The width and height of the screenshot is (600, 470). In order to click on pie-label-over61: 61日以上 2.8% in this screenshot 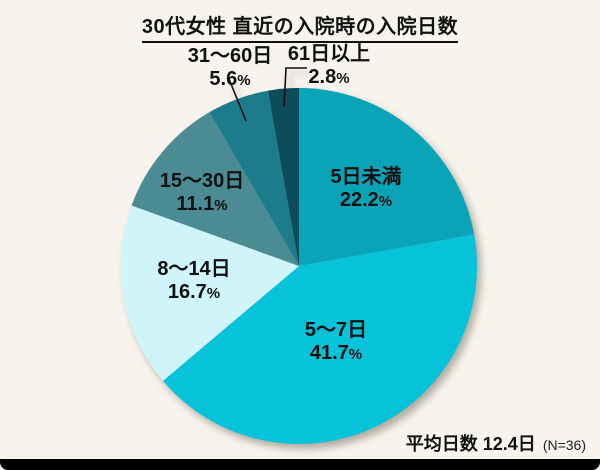, I will do `click(329, 66)`.